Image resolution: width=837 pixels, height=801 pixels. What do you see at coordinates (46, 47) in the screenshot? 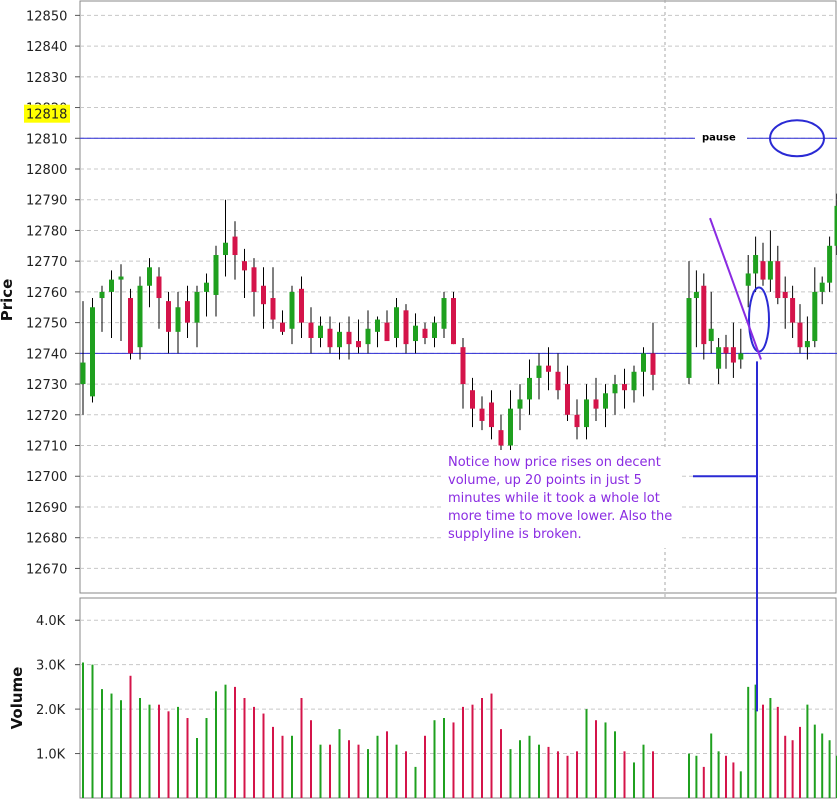
I see `price-tick-label: 12840` at bounding box center [46, 47].